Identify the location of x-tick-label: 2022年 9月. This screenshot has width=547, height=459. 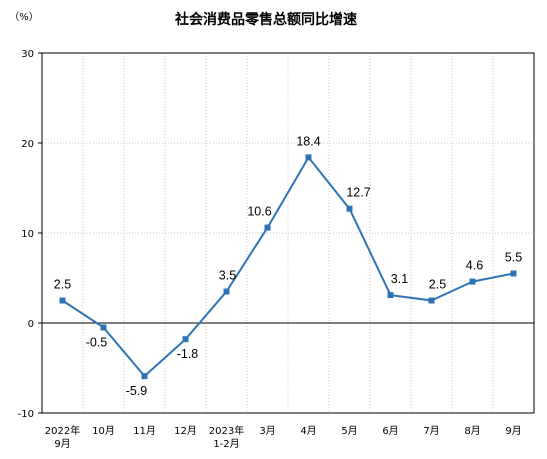
(62, 437).